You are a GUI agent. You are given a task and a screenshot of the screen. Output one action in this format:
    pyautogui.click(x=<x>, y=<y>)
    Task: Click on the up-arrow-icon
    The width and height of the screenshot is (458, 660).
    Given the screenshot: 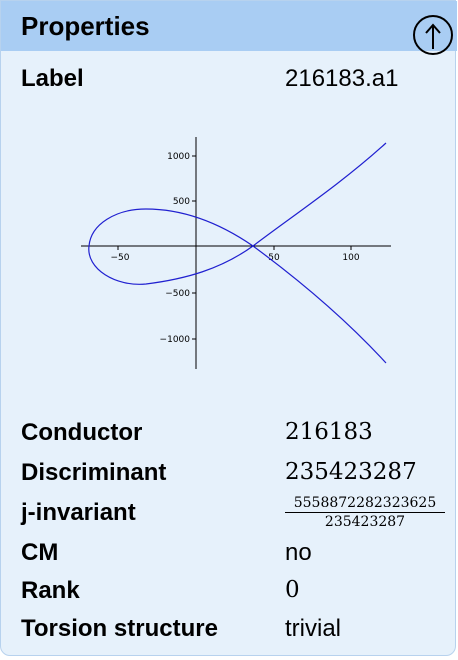 What is the action you would take?
    pyautogui.click(x=433, y=36)
    